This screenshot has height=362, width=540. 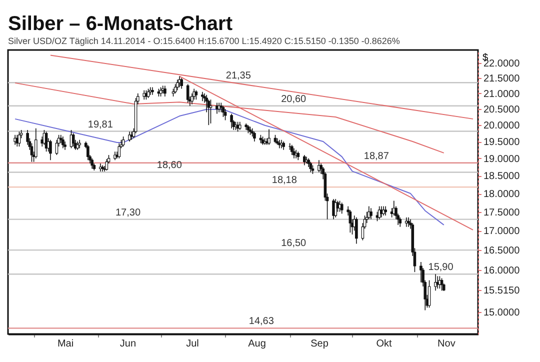 What do you see at coordinates (120, 24) in the screenshot?
I see `chart-title: Silber – 6-Monats-Chart` at bounding box center [120, 24].